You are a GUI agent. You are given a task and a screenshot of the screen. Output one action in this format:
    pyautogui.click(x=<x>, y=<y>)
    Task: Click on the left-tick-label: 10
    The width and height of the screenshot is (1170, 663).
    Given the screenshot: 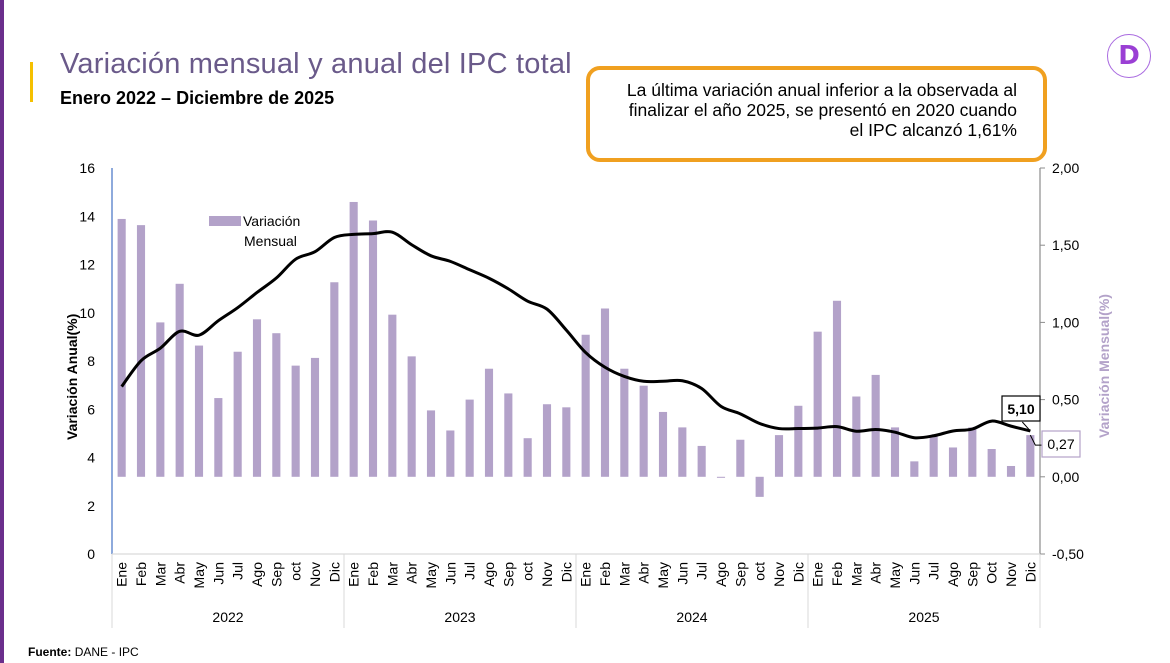 What is the action you would take?
    pyautogui.click(x=87, y=313)
    